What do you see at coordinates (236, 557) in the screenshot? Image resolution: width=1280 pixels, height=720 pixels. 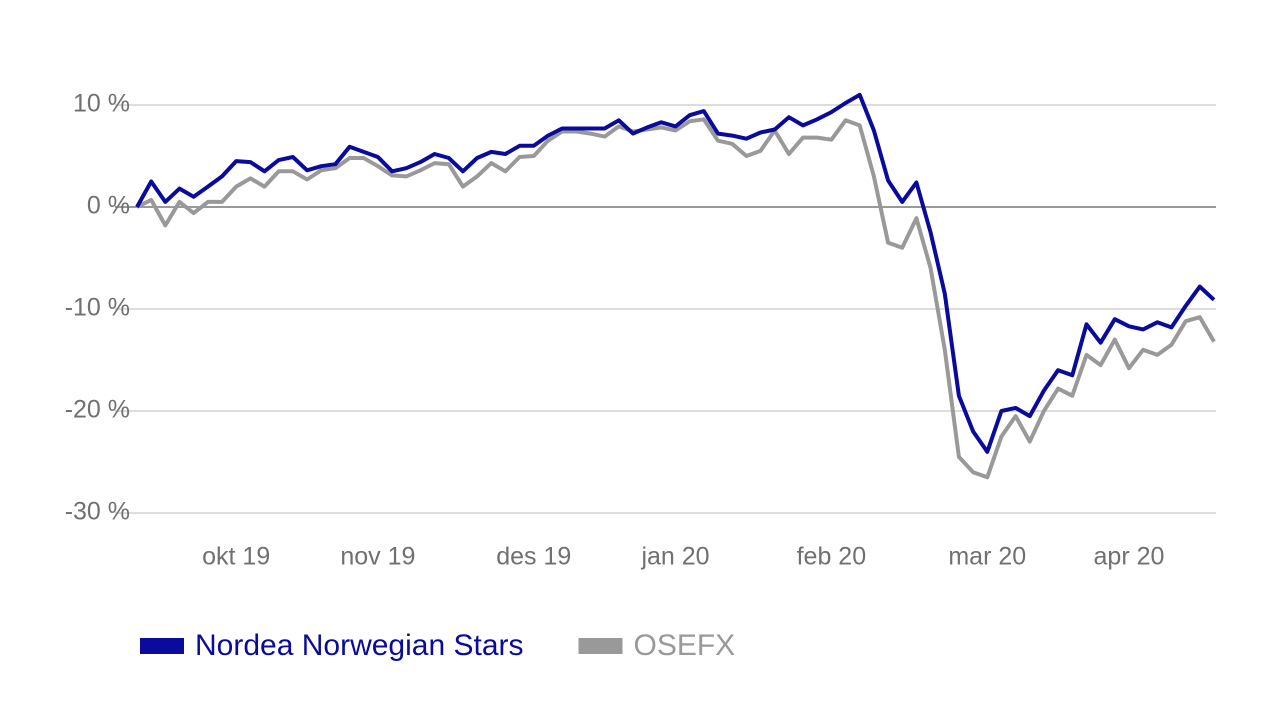 I see `x-tick-label: okt 19` at bounding box center [236, 557].